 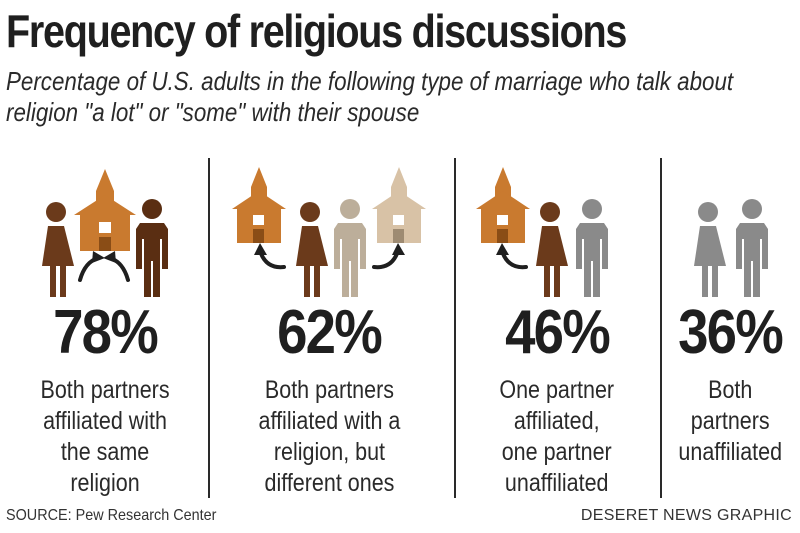 I want to click on chart-title: Frequency of religious discussions, so click(x=316, y=31).